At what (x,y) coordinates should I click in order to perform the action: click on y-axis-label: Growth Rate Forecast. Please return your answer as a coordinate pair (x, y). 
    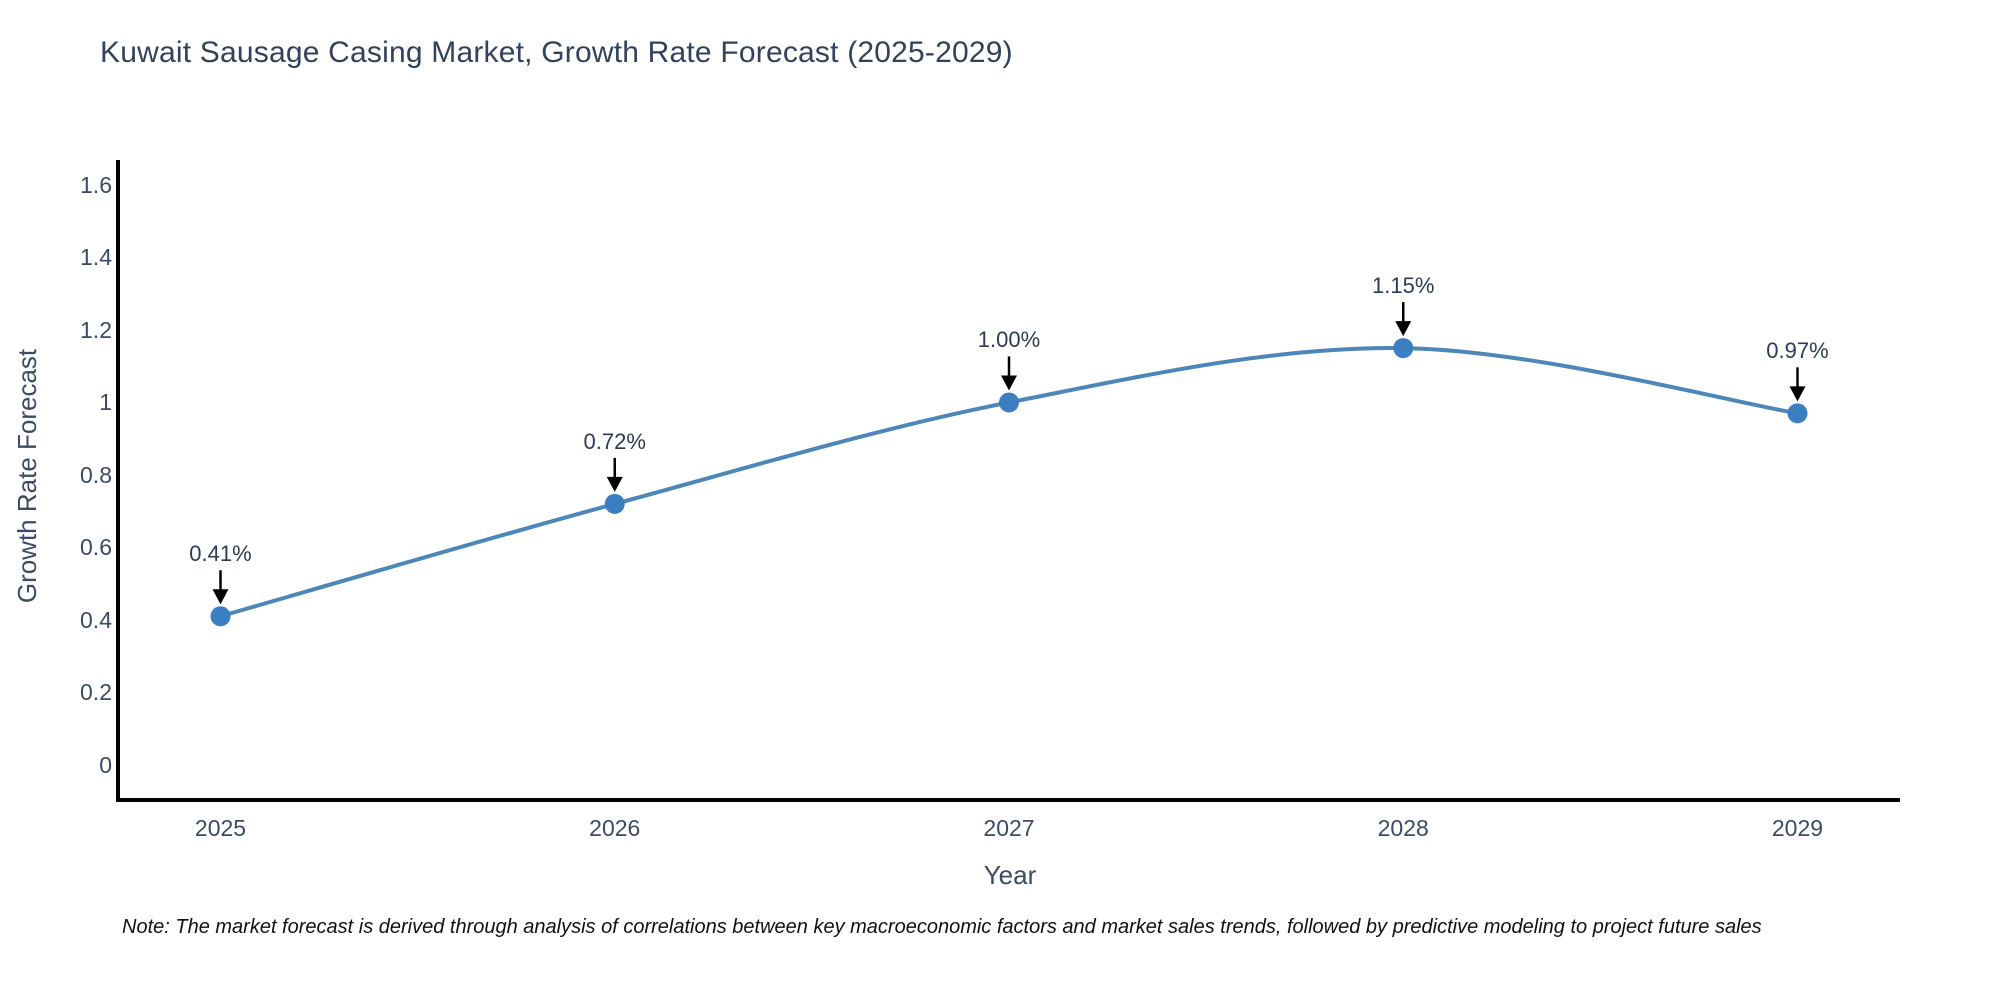
    Looking at the image, I should click on (27, 476).